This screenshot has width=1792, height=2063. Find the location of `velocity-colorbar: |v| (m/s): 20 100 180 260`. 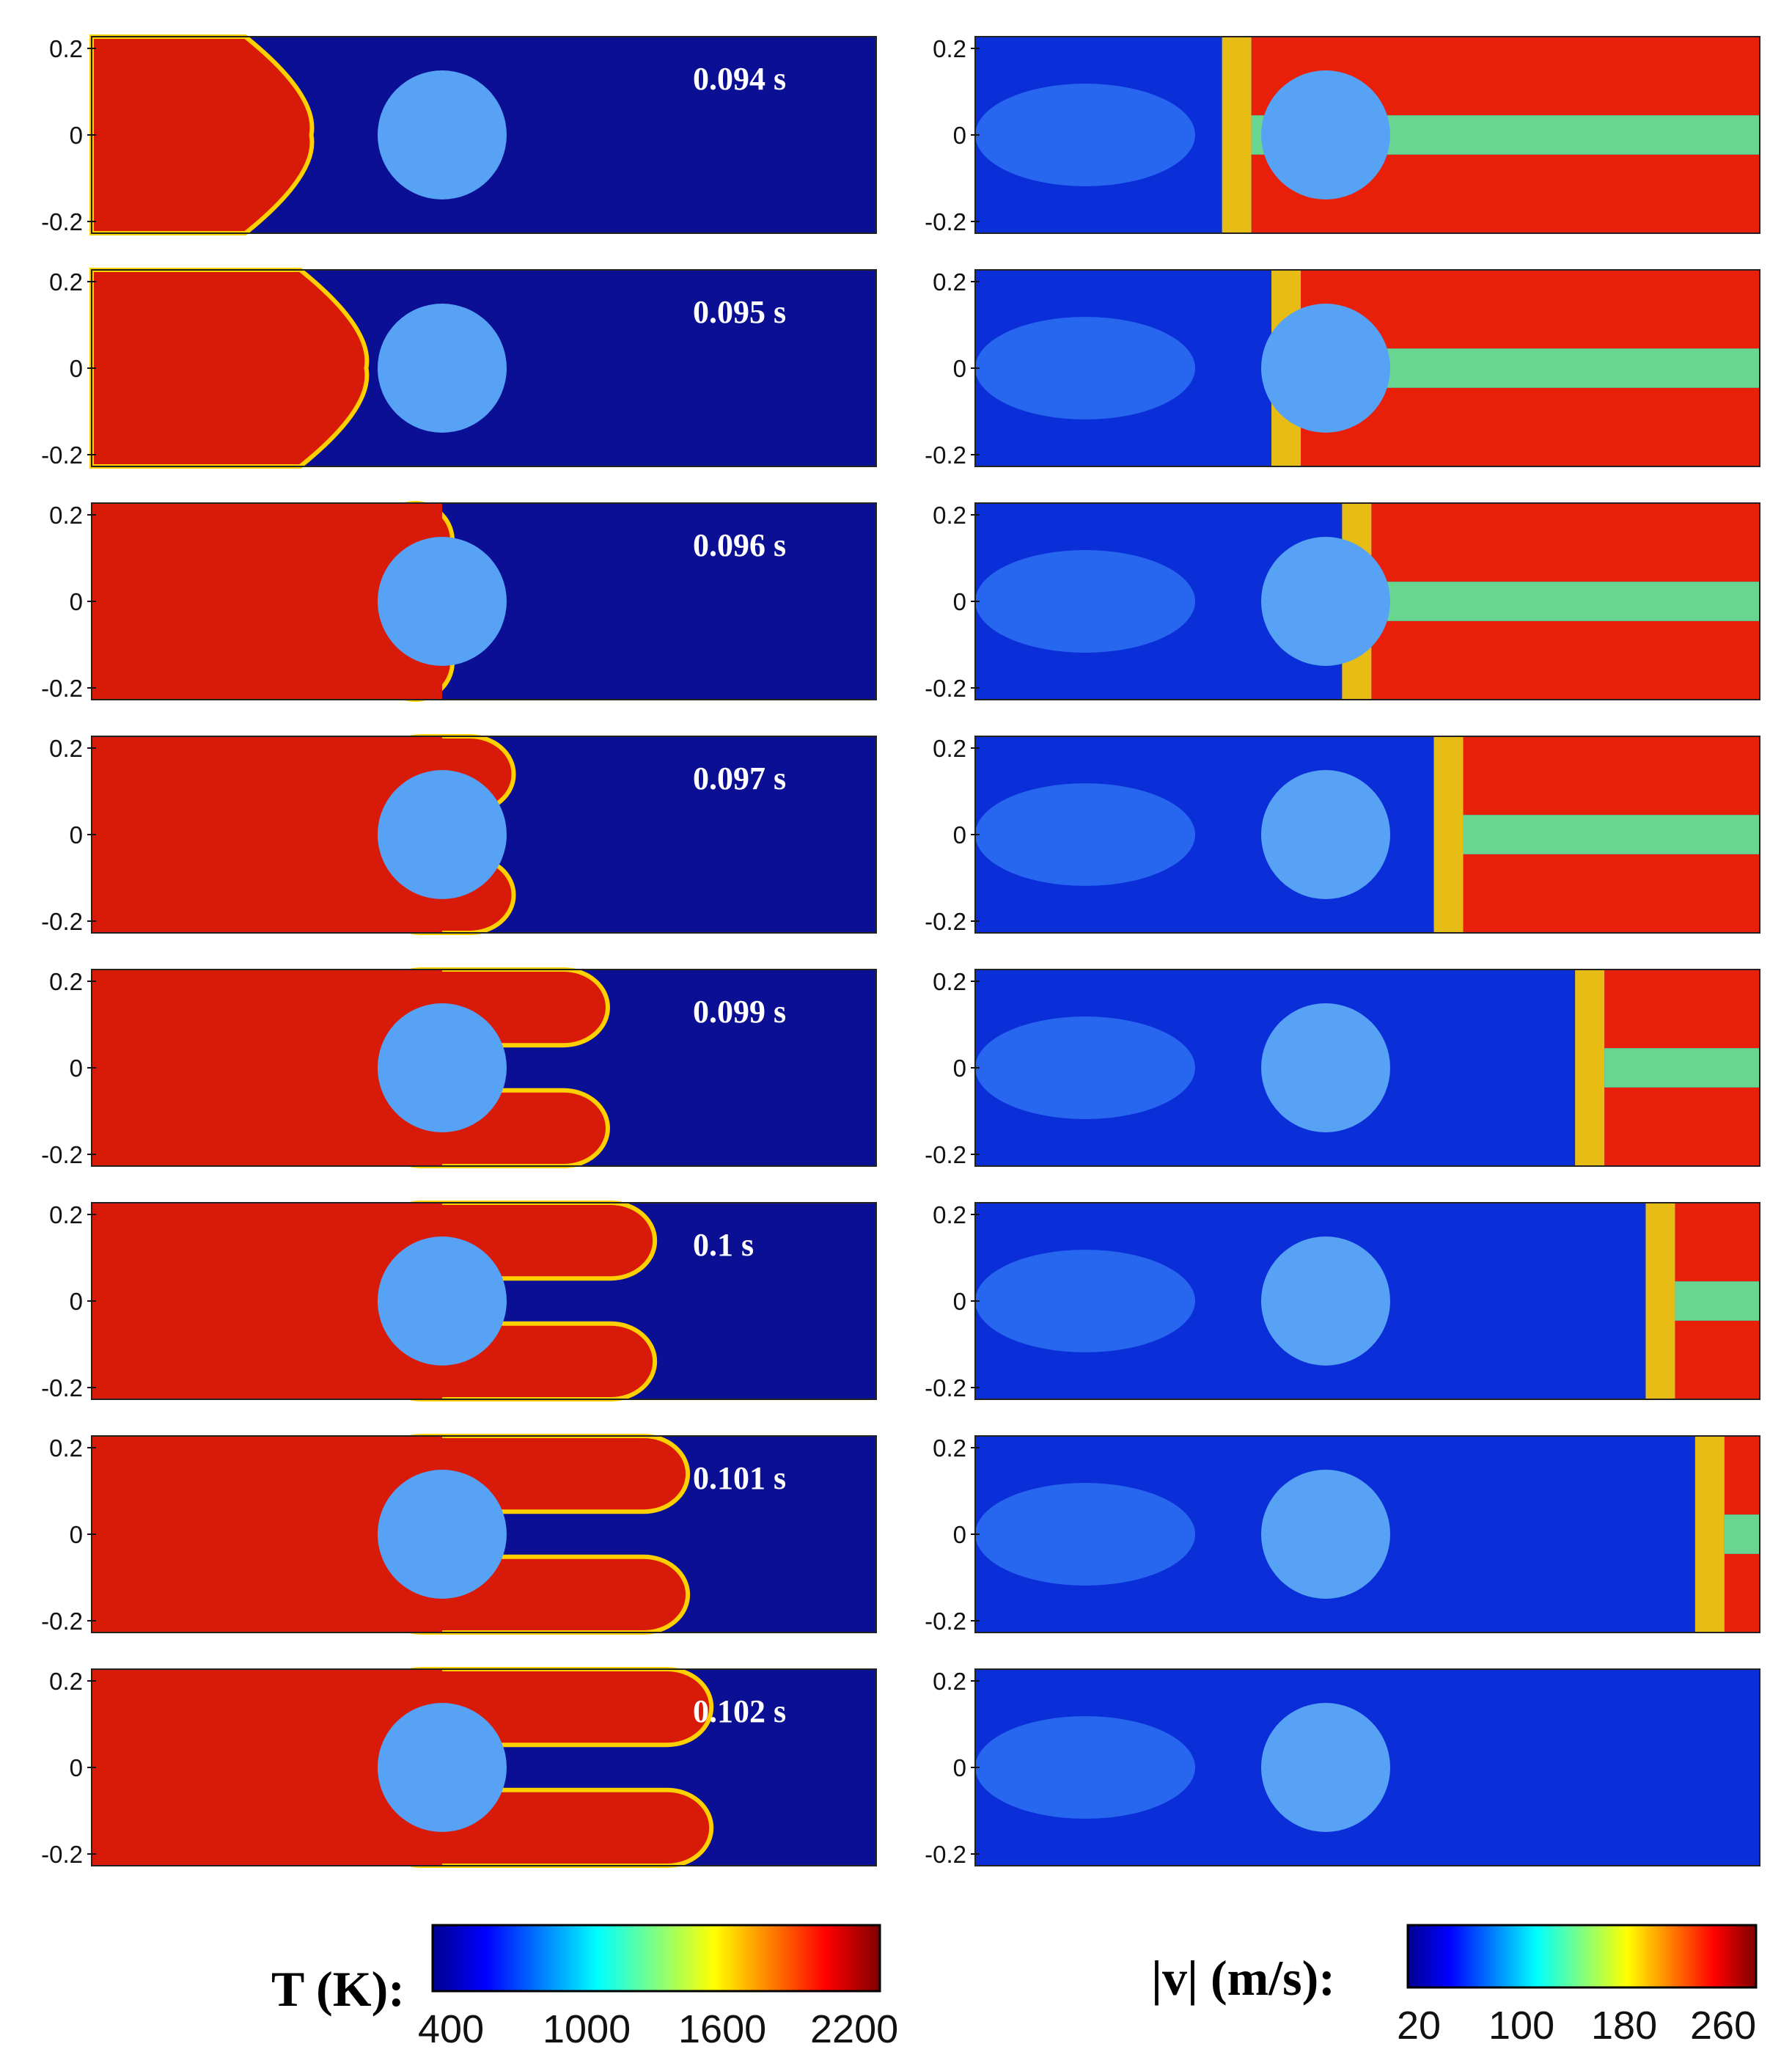

velocity-colorbar: |v| (m/s): 20 100 180 260 is located at coordinates (1454, 1986).